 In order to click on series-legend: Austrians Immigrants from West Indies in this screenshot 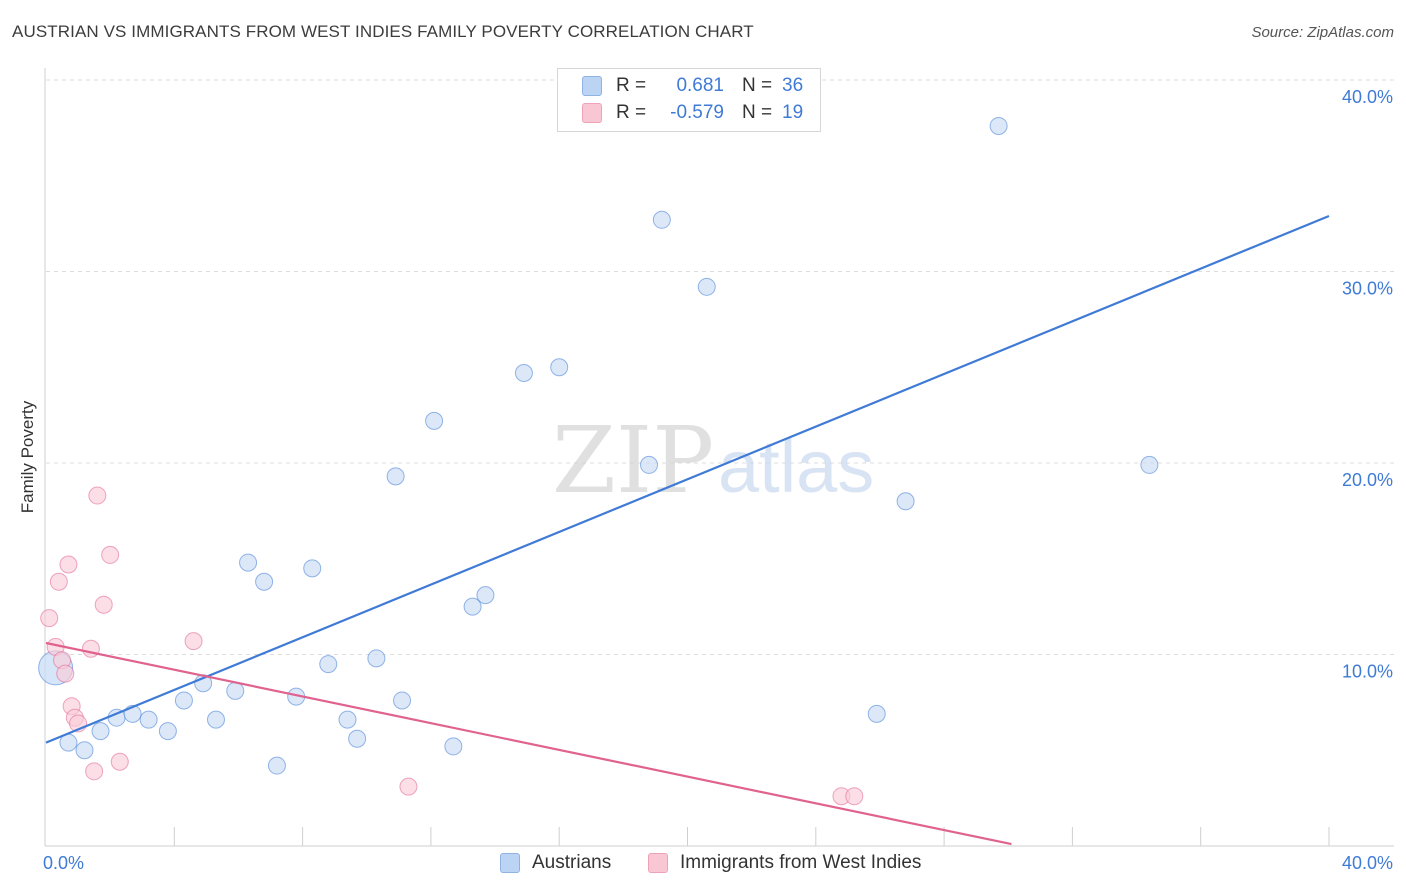, I will do `click(703, 865)`.